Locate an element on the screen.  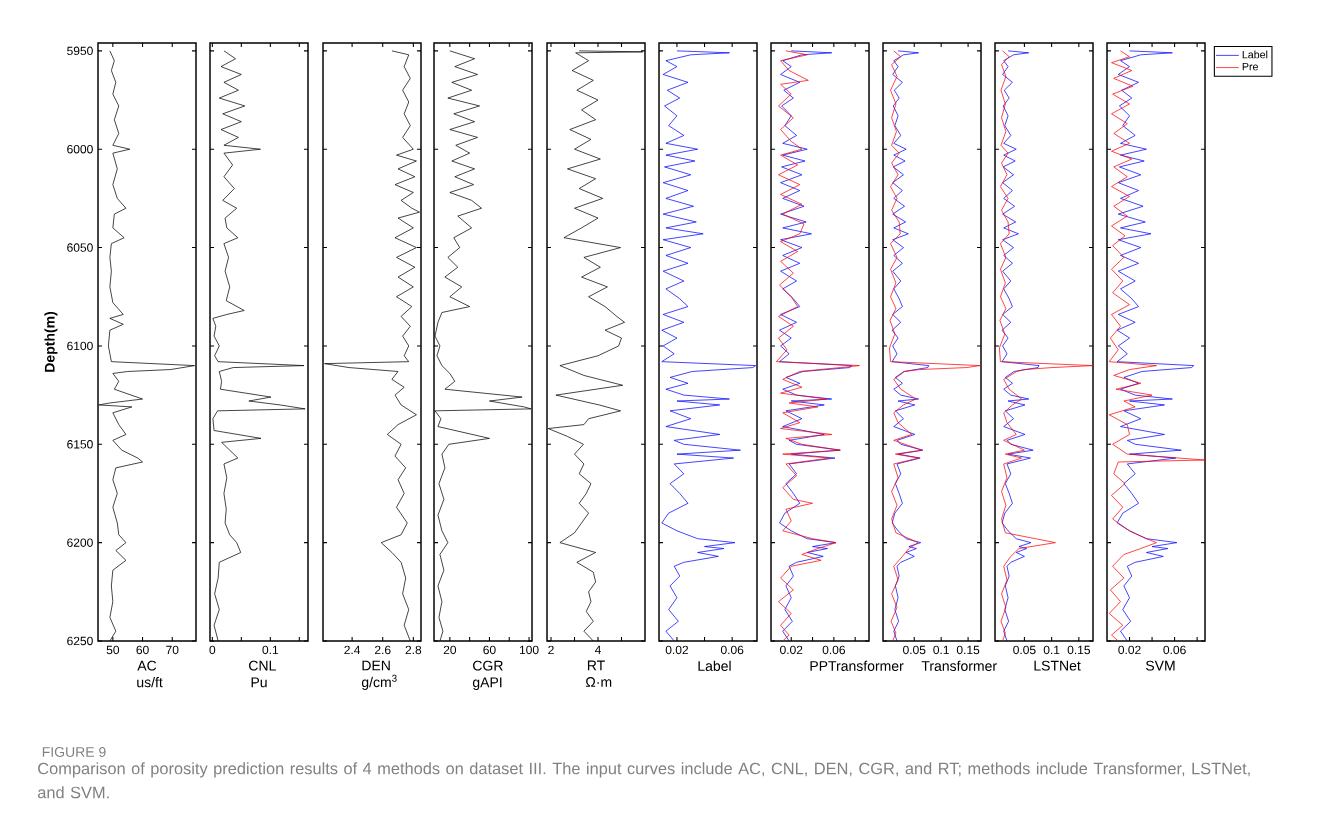
x-axis-title: Transformer is located at coordinates (959, 665).